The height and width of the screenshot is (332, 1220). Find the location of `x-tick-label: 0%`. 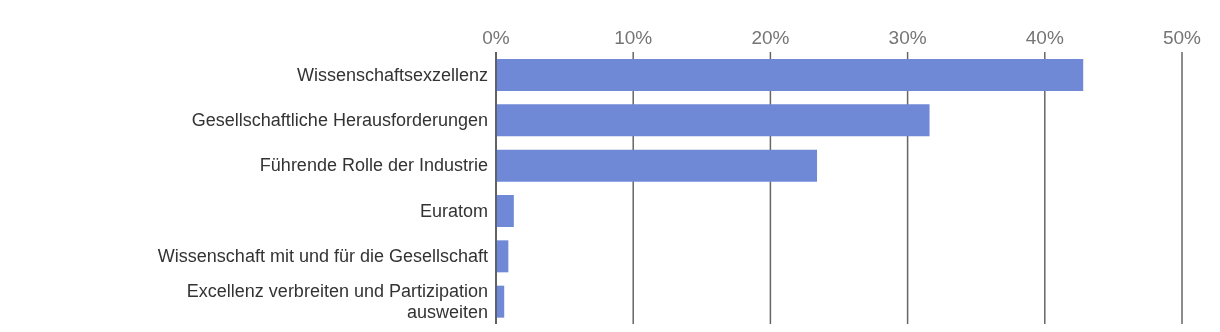

x-tick-label: 0% is located at coordinates (496, 37).